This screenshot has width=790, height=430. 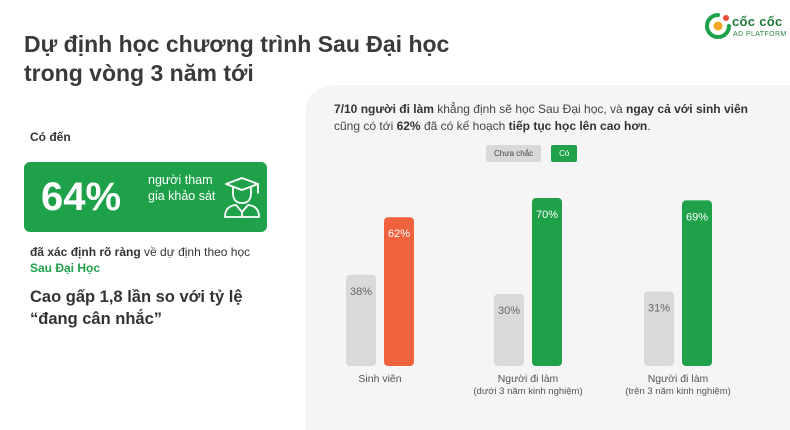 What do you see at coordinates (195, 252) in the screenshot?
I see `desc-text: về dự định theo học` at bounding box center [195, 252].